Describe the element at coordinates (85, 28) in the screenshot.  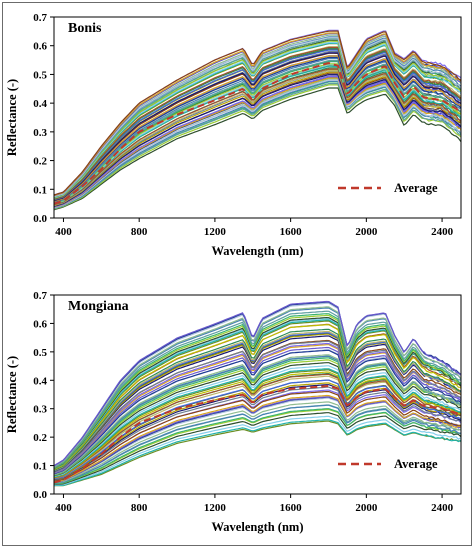
I see `panel-title: Bonis` at that location.